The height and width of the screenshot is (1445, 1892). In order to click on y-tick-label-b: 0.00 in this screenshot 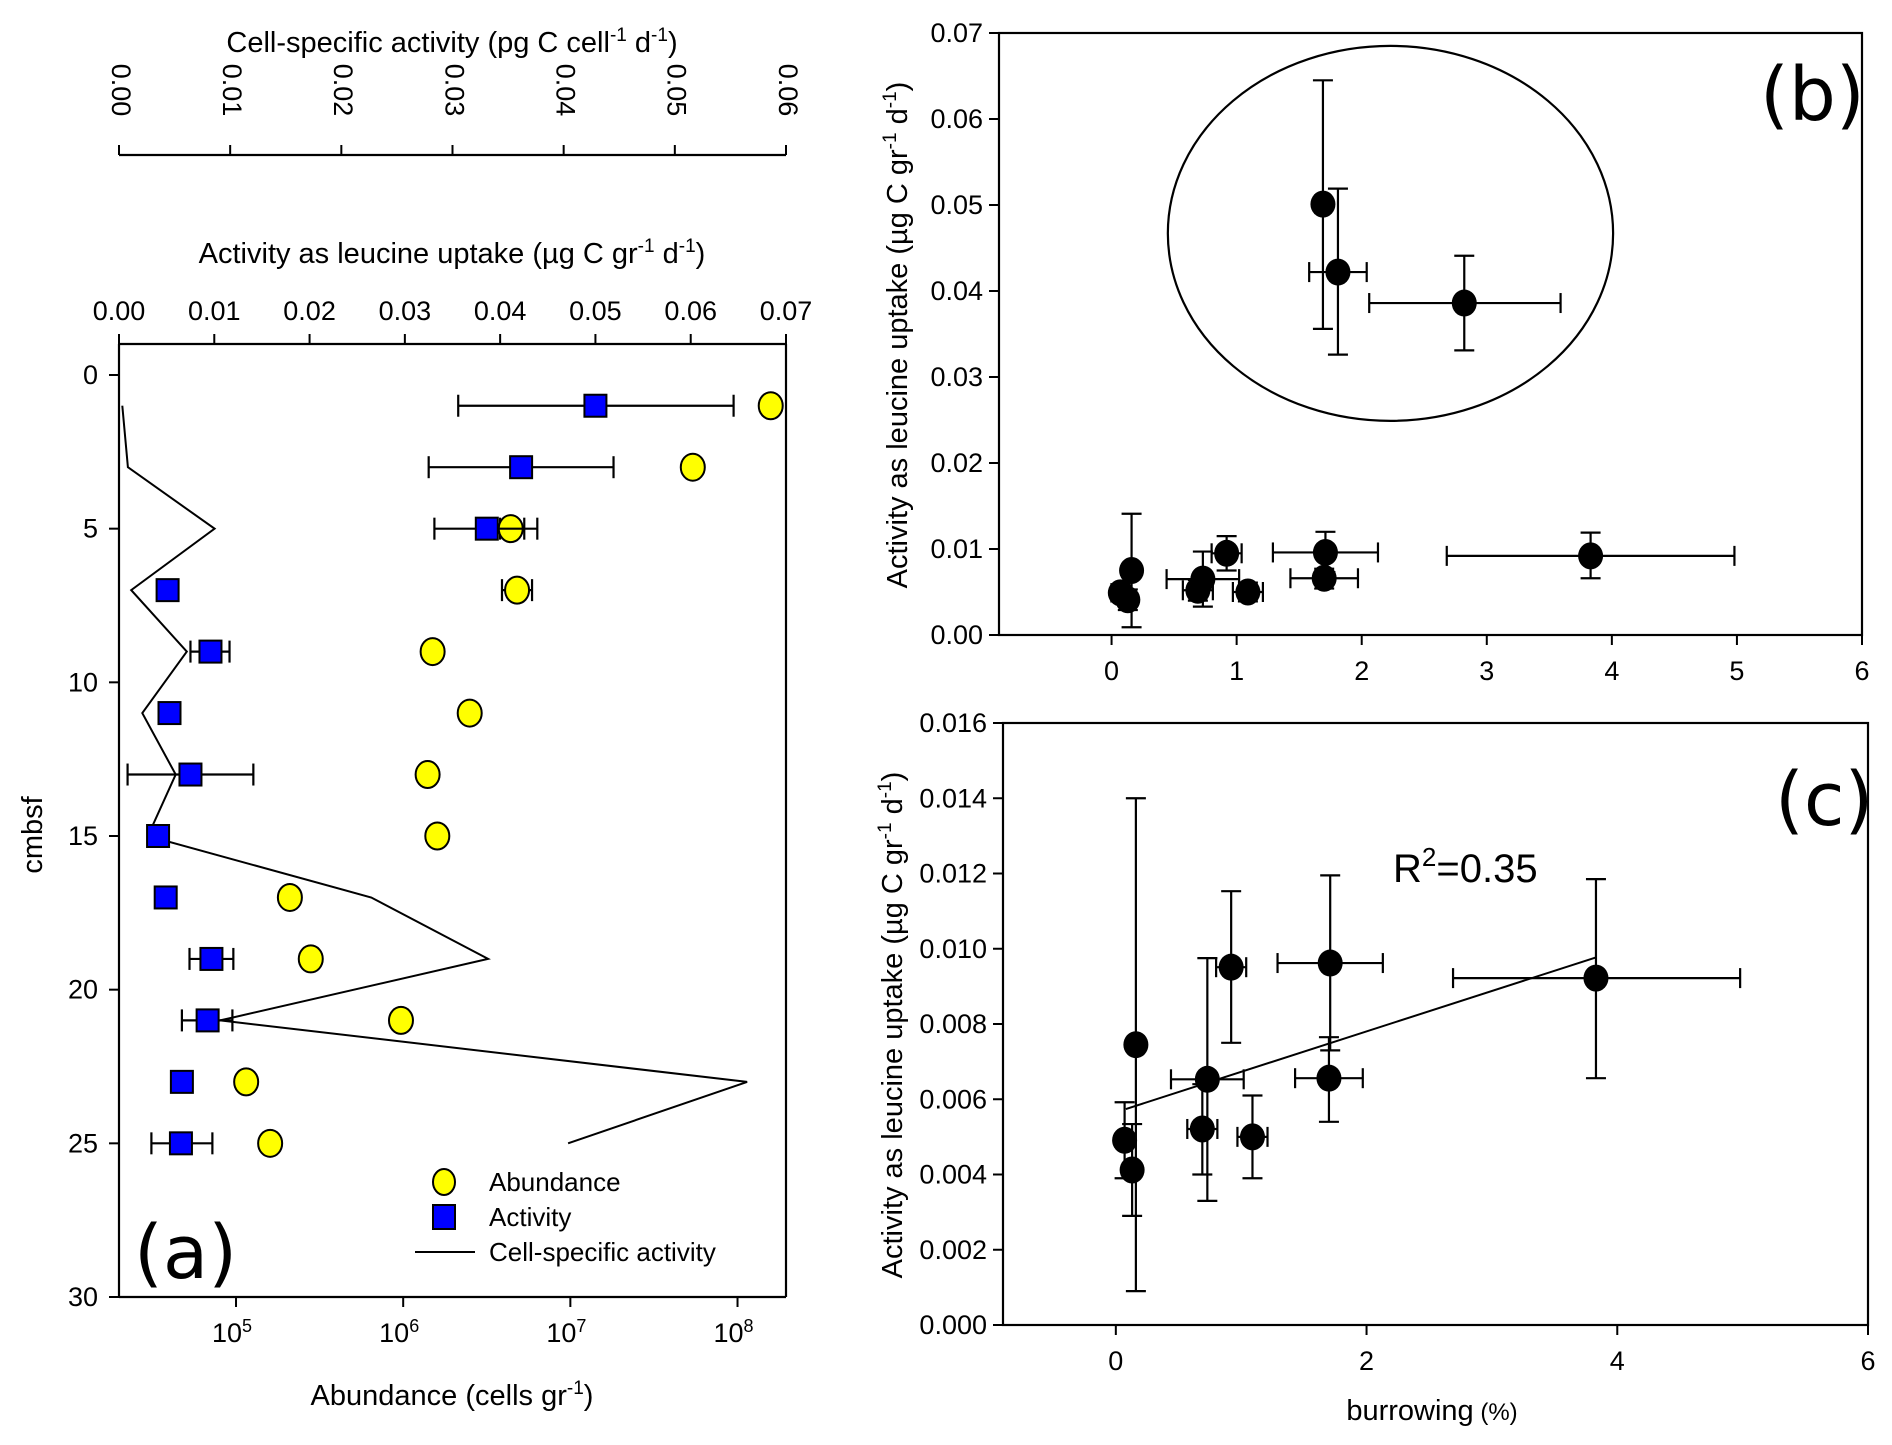, I will do `click(956, 635)`.